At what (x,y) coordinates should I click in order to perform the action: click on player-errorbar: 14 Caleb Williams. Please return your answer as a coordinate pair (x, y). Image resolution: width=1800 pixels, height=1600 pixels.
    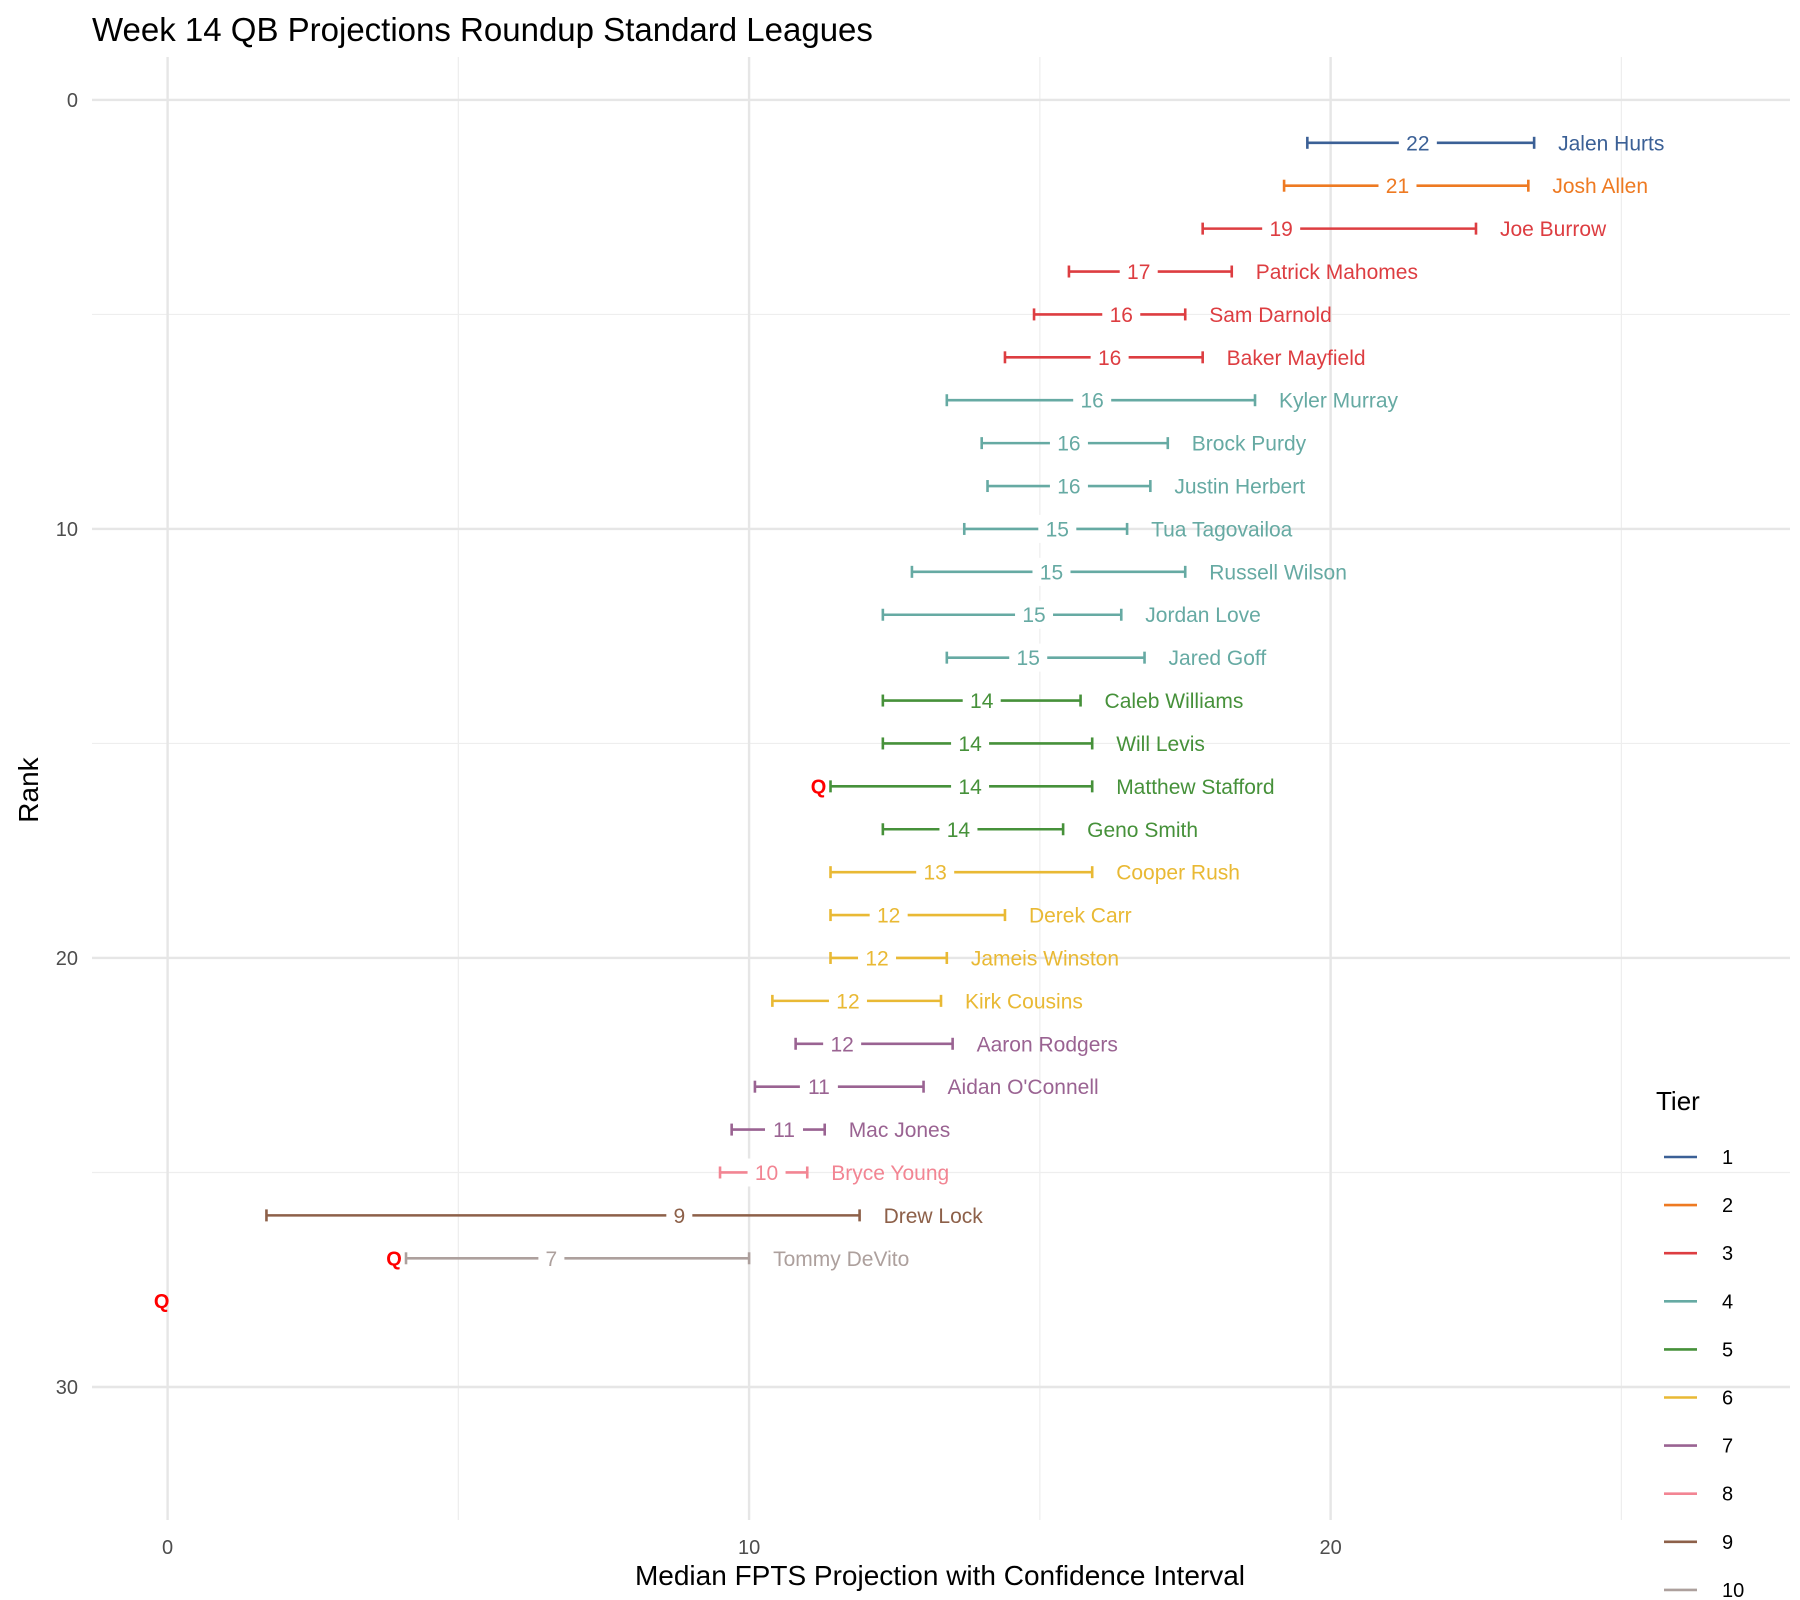
    Looking at the image, I should click on (1062, 700).